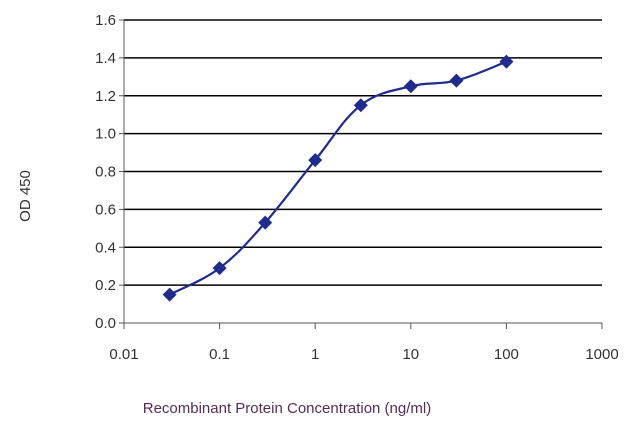 This screenshot has height=427, width=640. Describe the element at coordinates (105, 20) in the screenshot. I see `y-tick-label: 1.6` at that location.